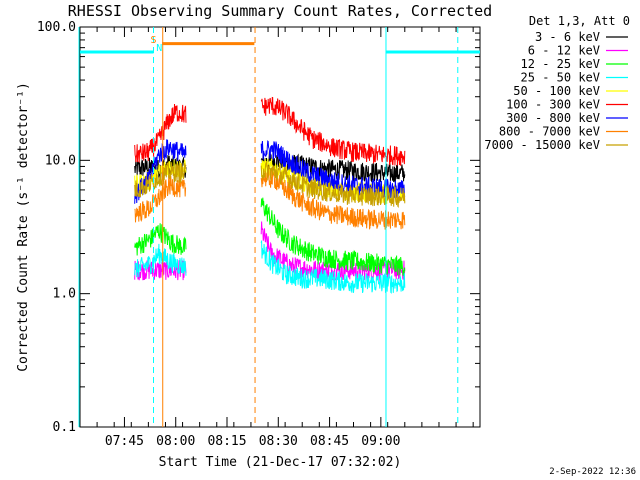  Describe the element at coordinates (153, 40) in the screenshot. I see `marker-S: S` at that location.